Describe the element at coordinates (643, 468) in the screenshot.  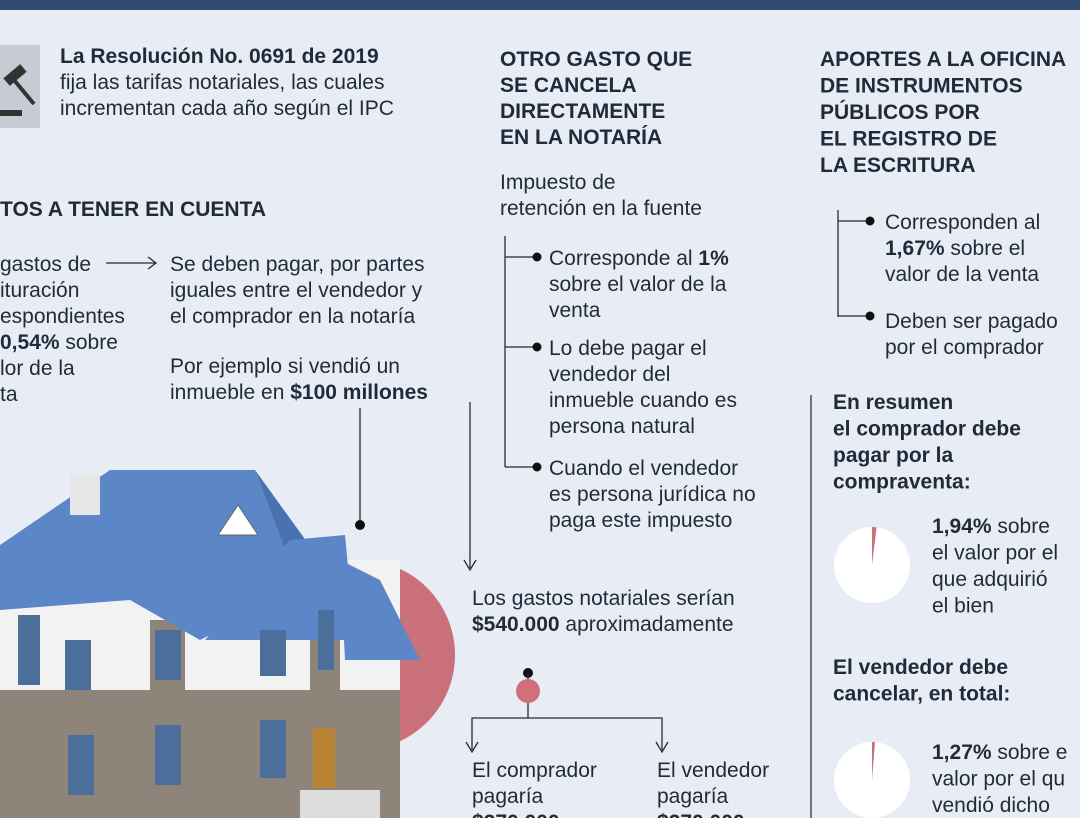
I see `bullet-text: Cuando el vendedor` at that location.